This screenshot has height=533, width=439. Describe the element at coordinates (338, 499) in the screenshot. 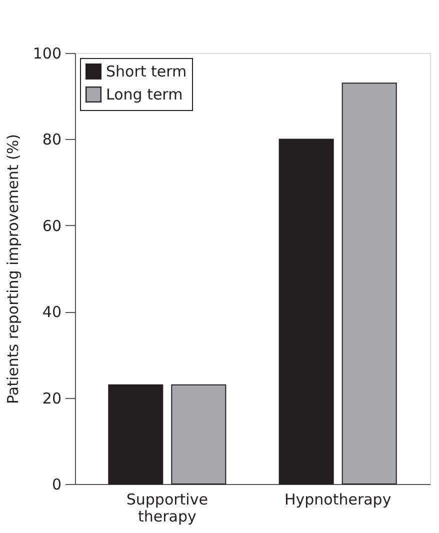

I see `x-tick-label: Hypnotherapy` at that location.